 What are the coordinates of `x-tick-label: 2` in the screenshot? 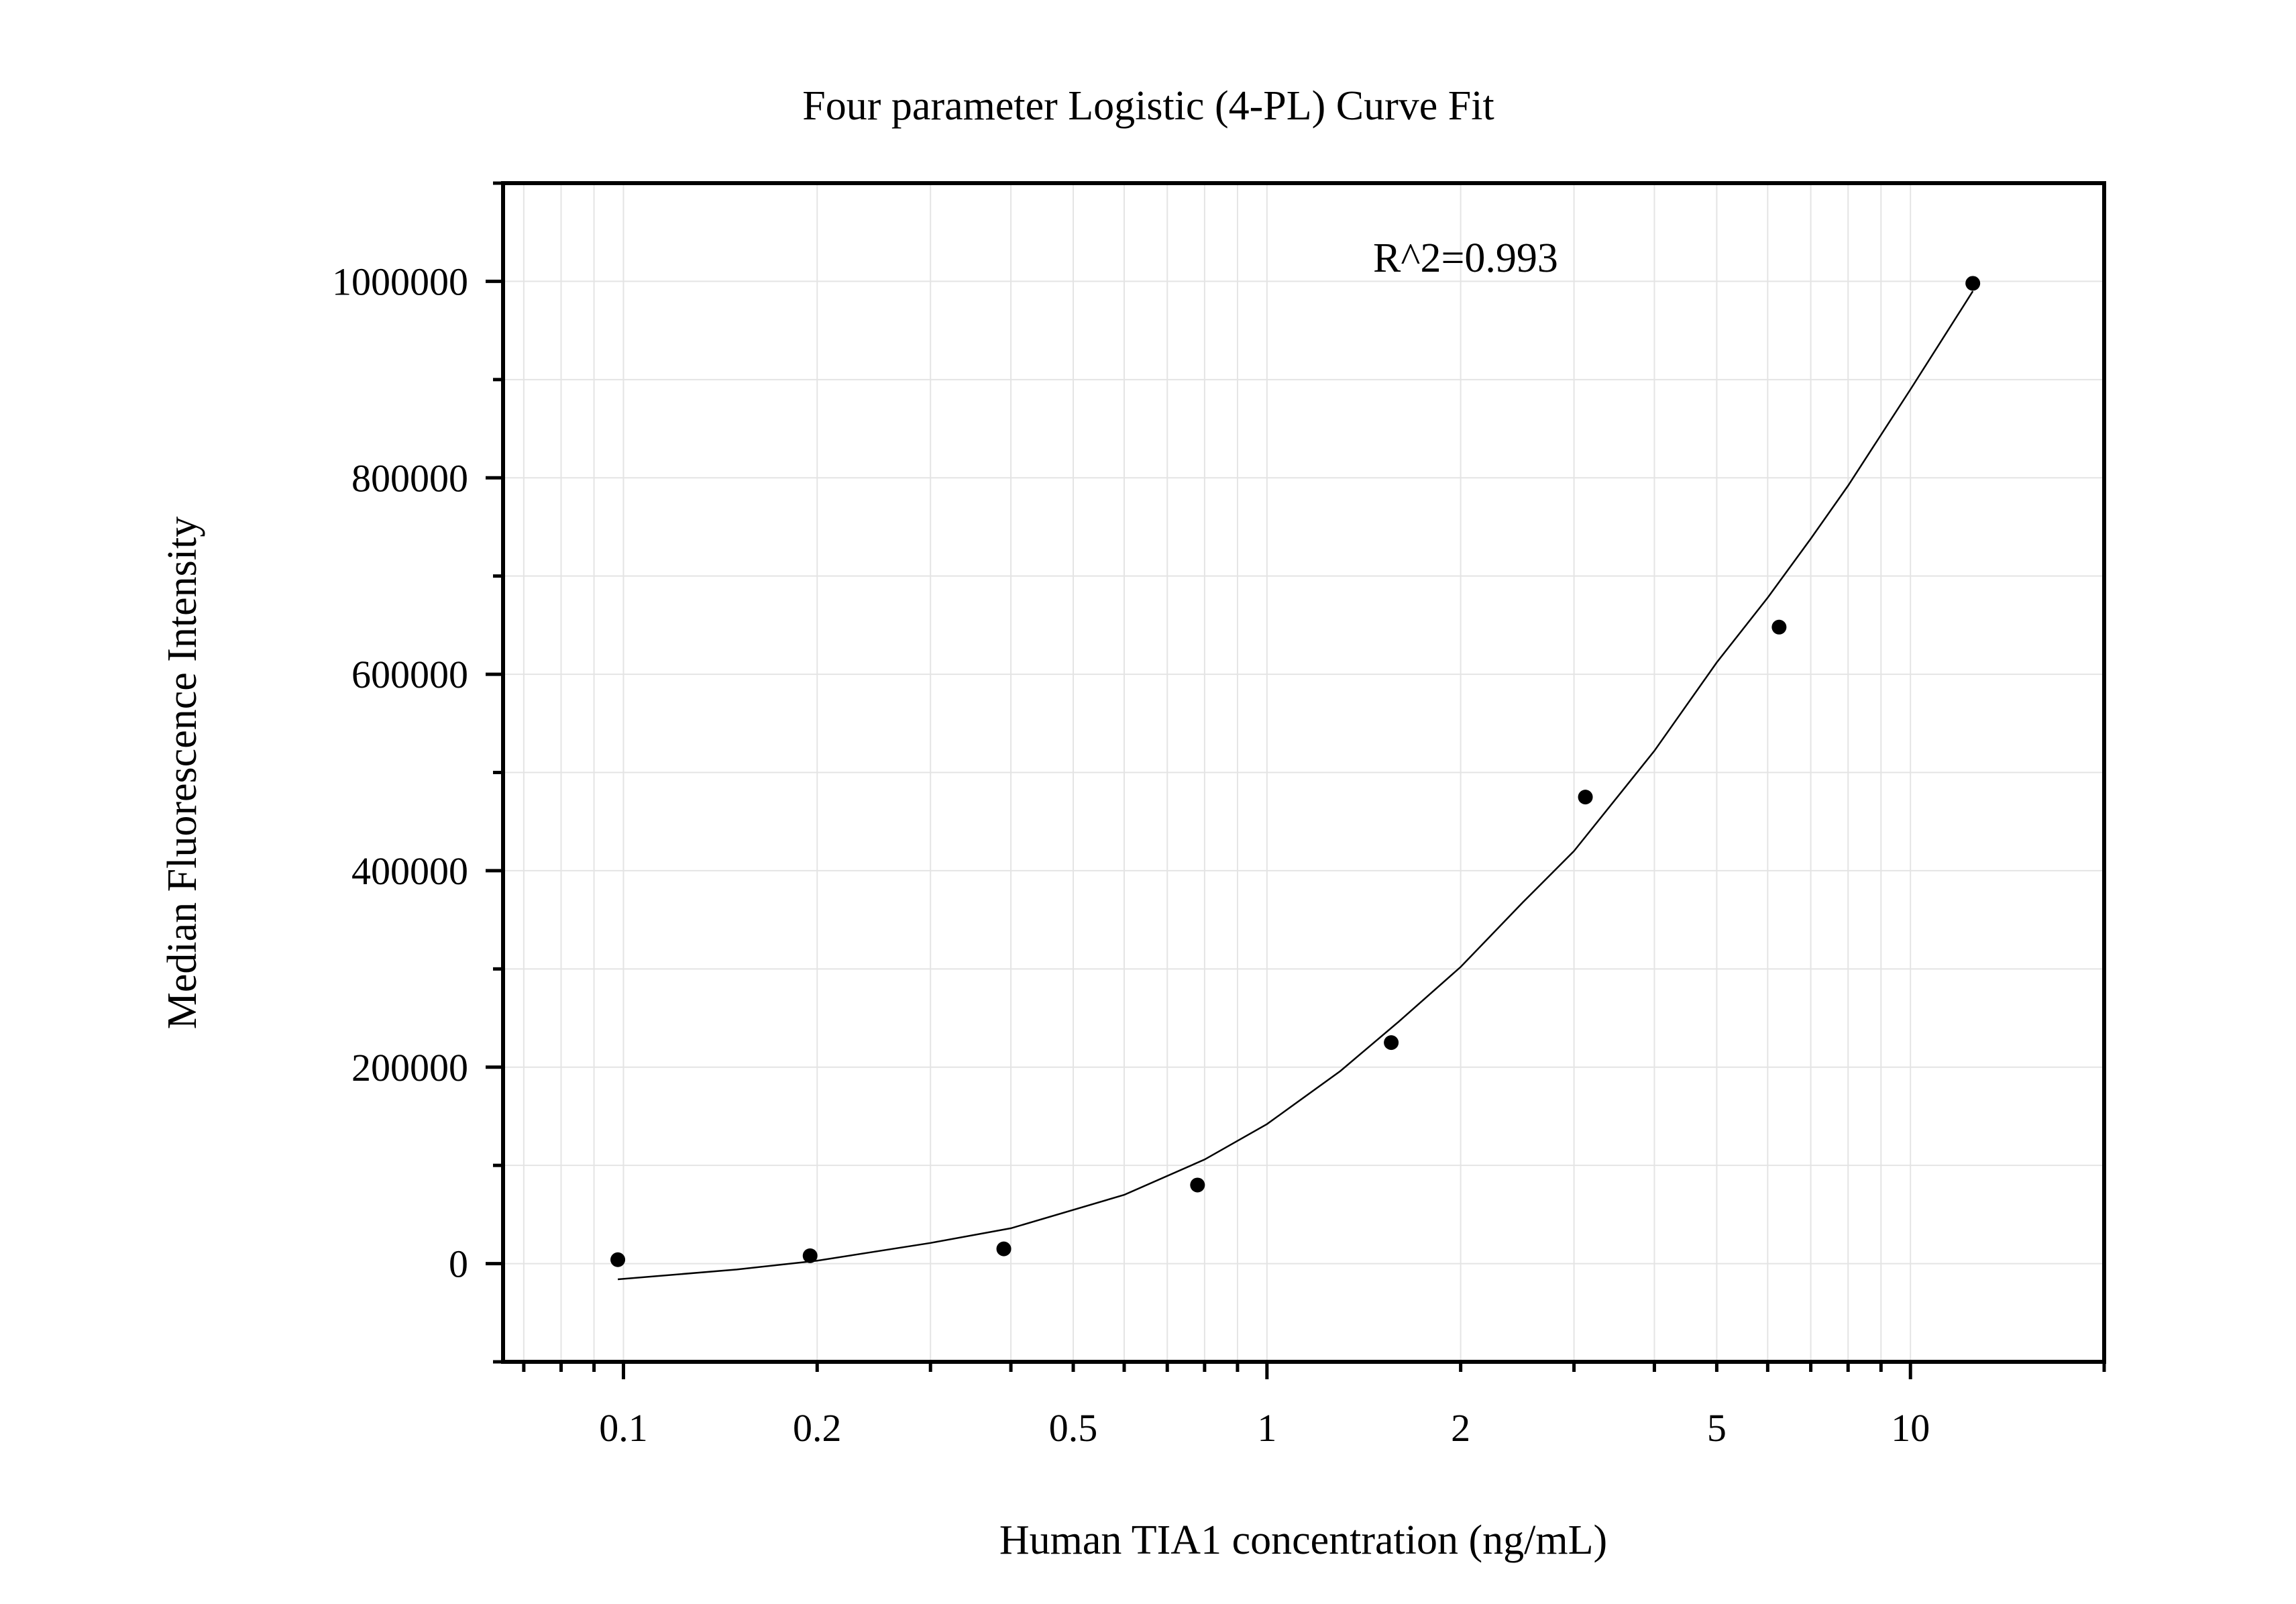 It's located at (1460, 1428).